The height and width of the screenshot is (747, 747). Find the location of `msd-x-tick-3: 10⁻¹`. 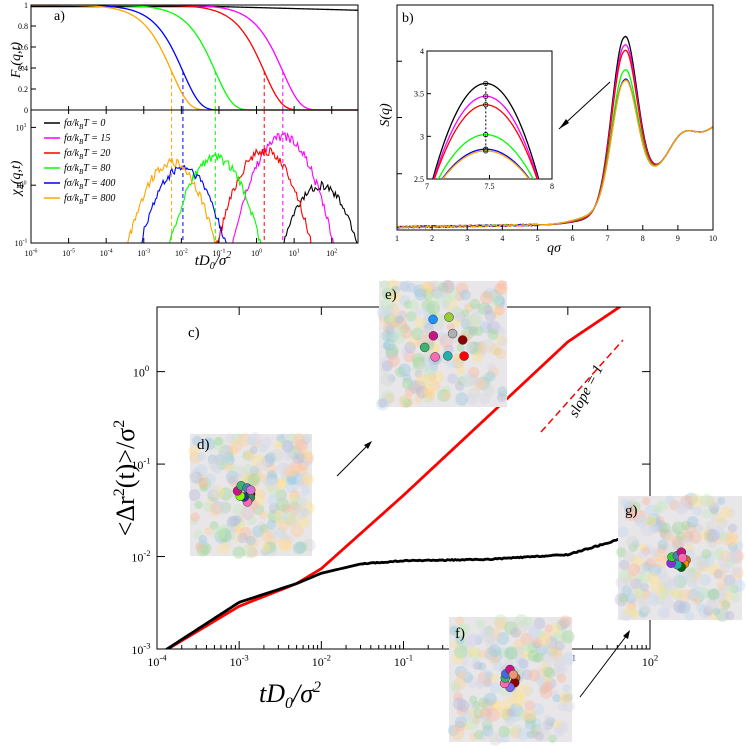

msd-x-tick-3: 10⁻¹ is located at coordinates (403, 661).